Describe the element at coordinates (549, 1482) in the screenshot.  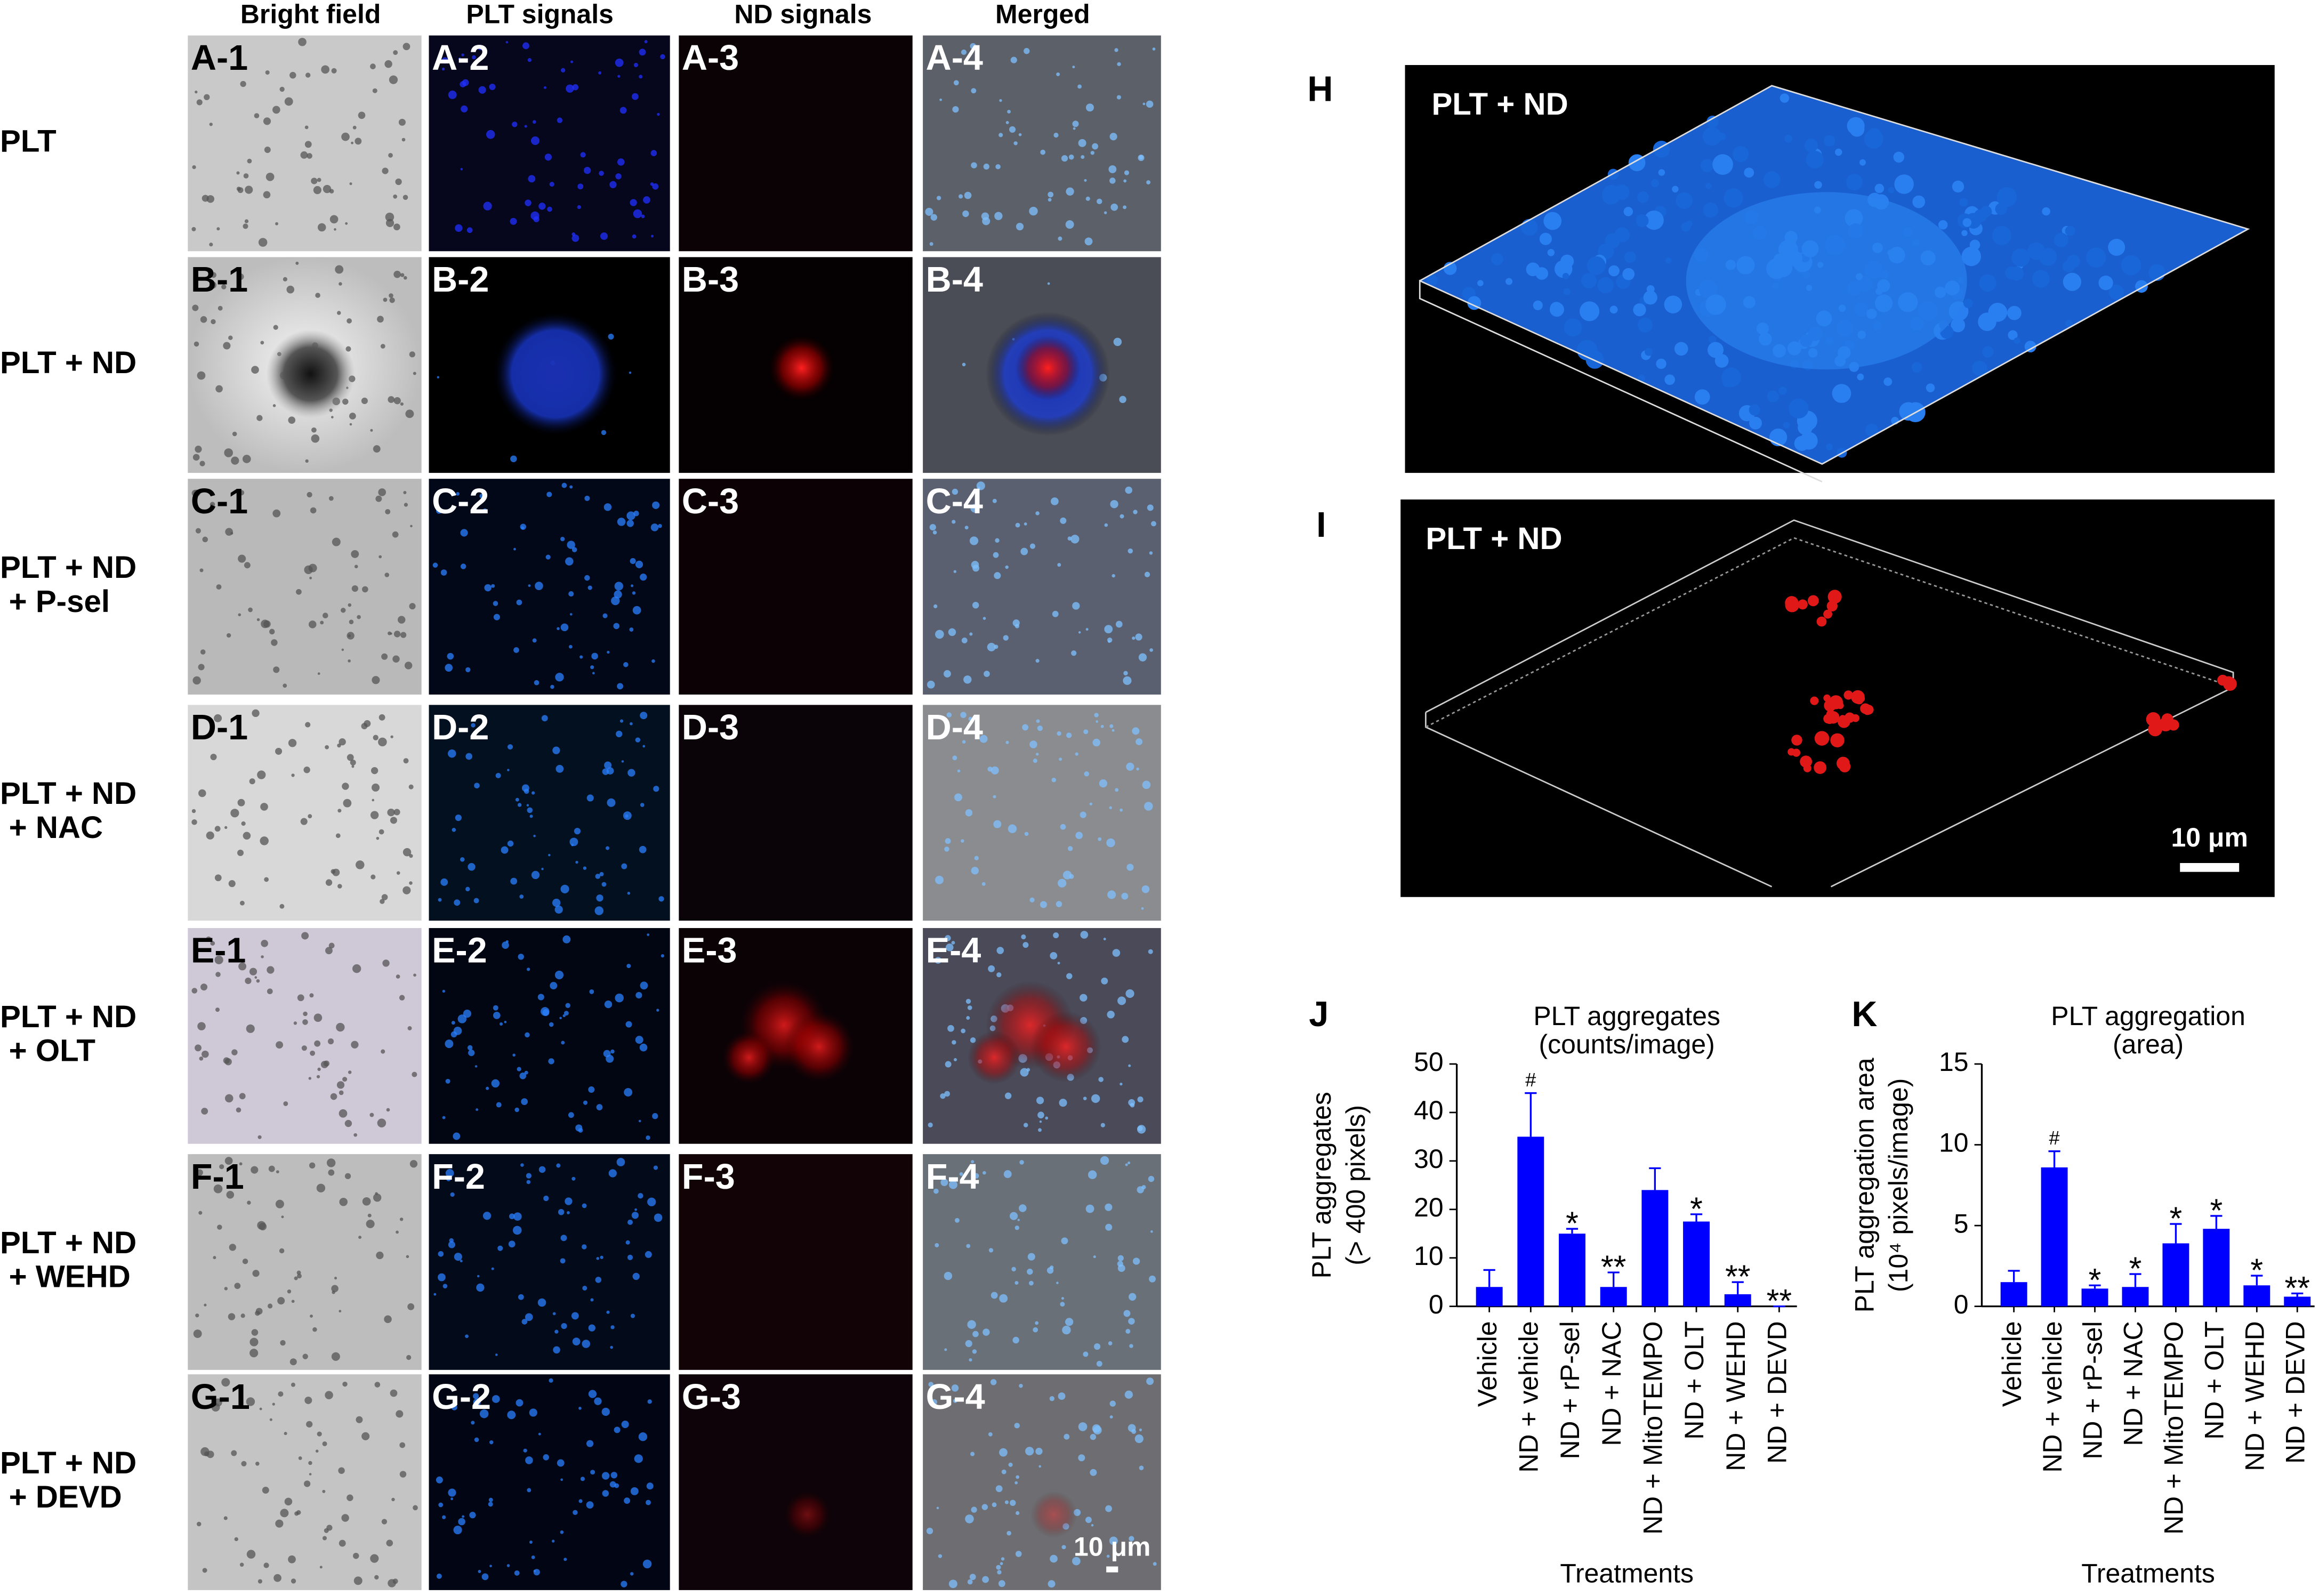
I see `micrograph-image` at that location.